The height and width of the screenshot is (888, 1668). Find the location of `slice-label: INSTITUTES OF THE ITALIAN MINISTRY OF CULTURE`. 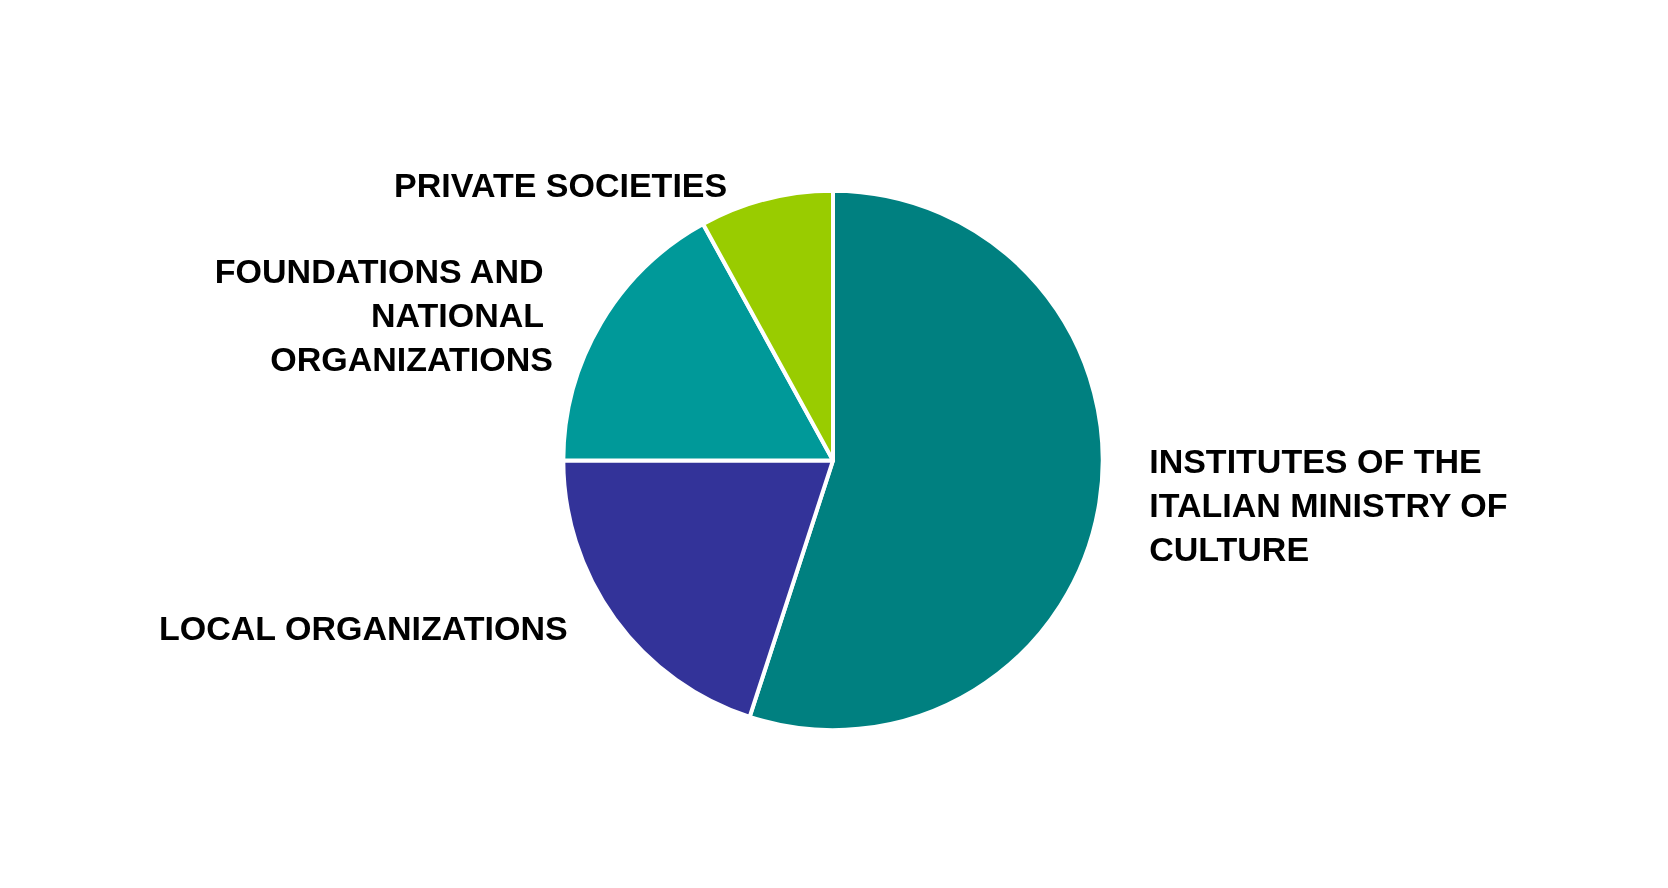

slice-label: INSTITUTES OF THE ITALIAN MINISTRY OF CULTURE is located at coordinates (1333, 504).